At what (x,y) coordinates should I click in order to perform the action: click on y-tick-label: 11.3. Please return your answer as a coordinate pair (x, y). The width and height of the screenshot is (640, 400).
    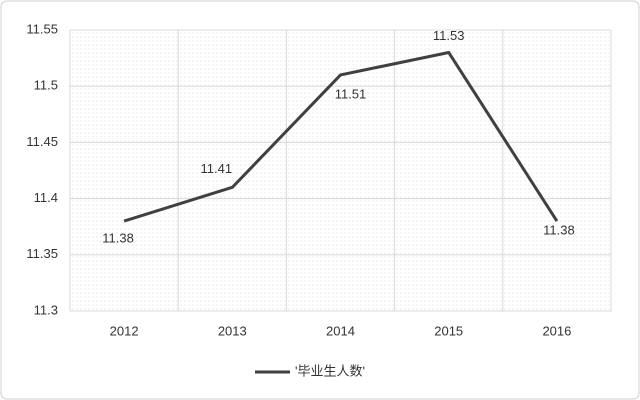
    Looking at the image, I should click on (46, 309).